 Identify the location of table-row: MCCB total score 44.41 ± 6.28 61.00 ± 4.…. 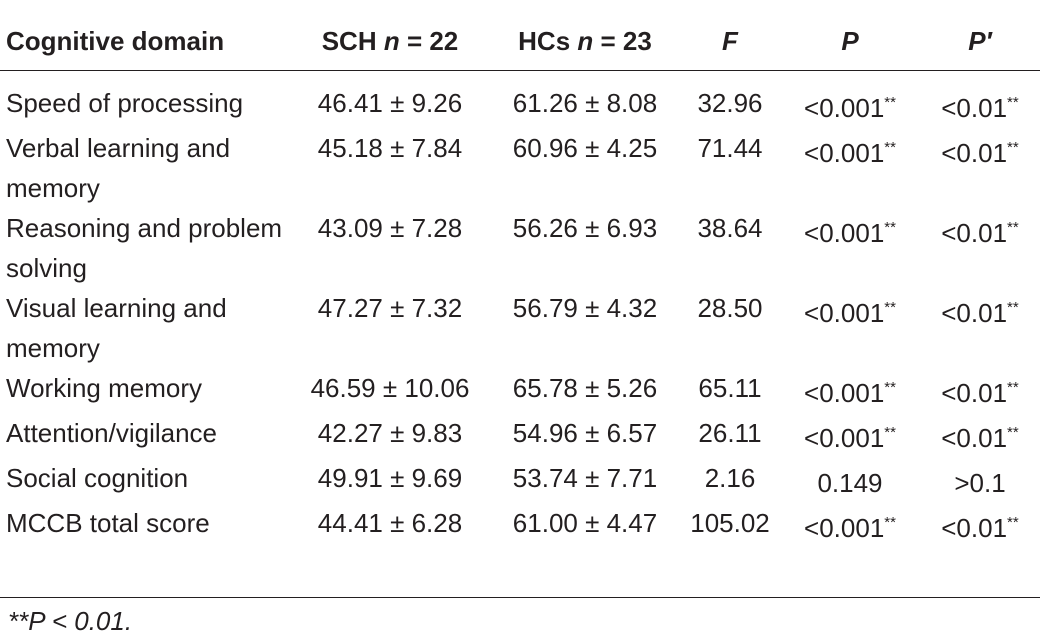
(520, 527).